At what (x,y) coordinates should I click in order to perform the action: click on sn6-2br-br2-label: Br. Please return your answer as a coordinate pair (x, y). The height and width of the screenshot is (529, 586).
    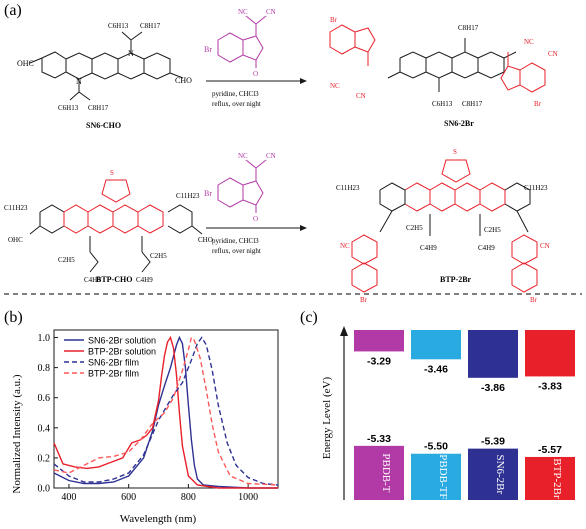
    Looking at the image, I should click on (538, 104).